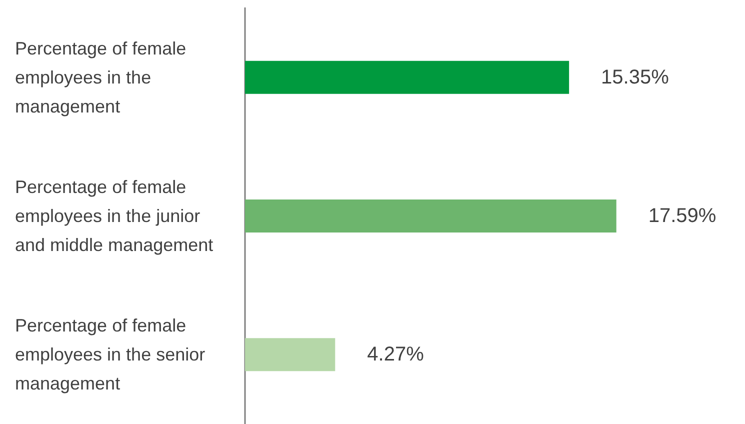 The image size is (745, 424). I want to click on y-tick-label: Percentage of female employees in the senior management, so click(112, 355).